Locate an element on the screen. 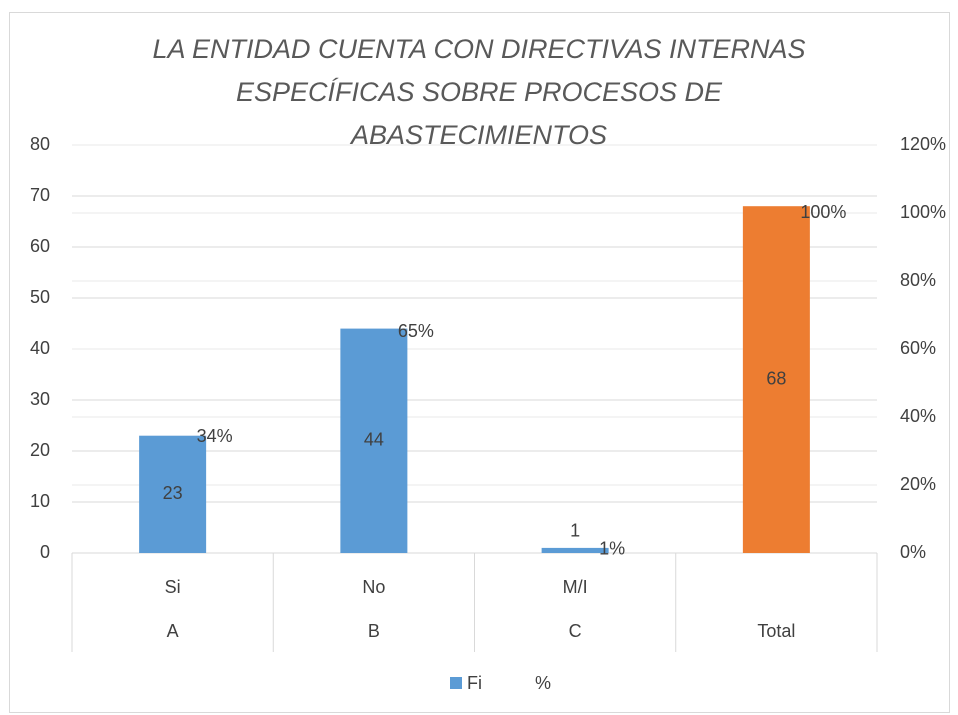 The image size is (958, 715). x-tick-label: M/I is located at coordinates (575, 587).